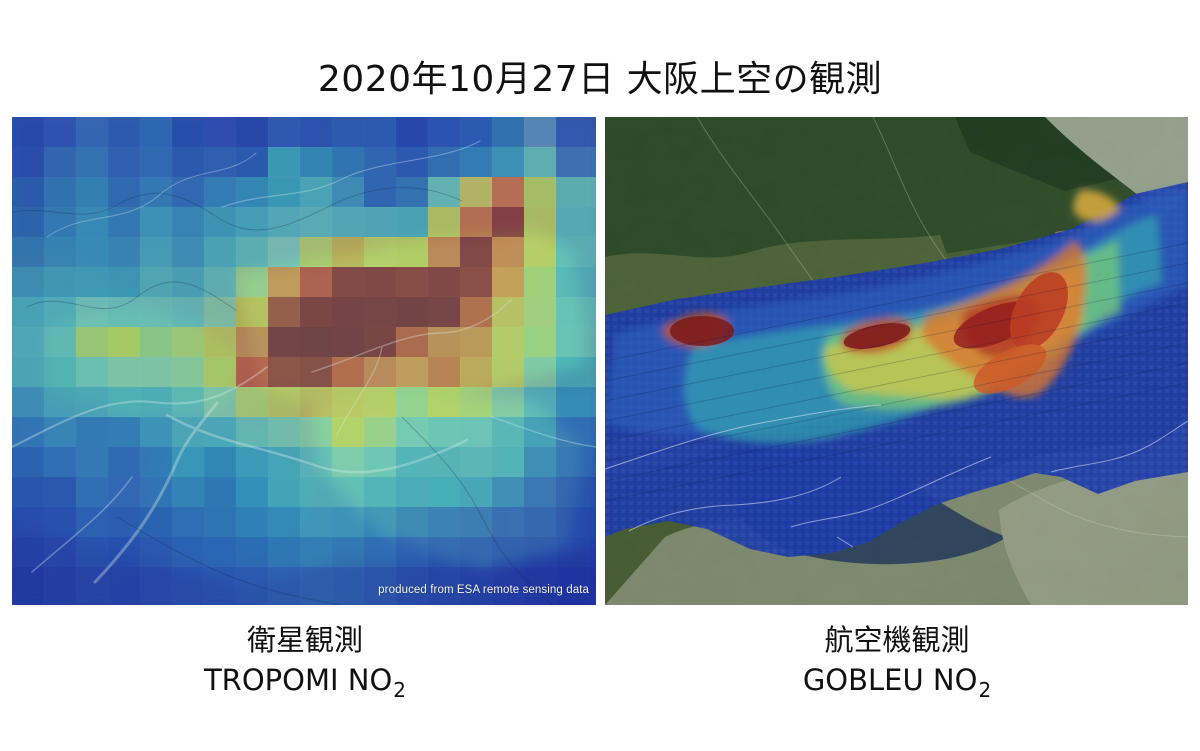 The width and height of the screenshot is (1200, 751). What do you see at coordinates (890, 680) in the screenshot?
I see `aircraft-product-name: GOBLEU NO` at bounding box center [890, 680].